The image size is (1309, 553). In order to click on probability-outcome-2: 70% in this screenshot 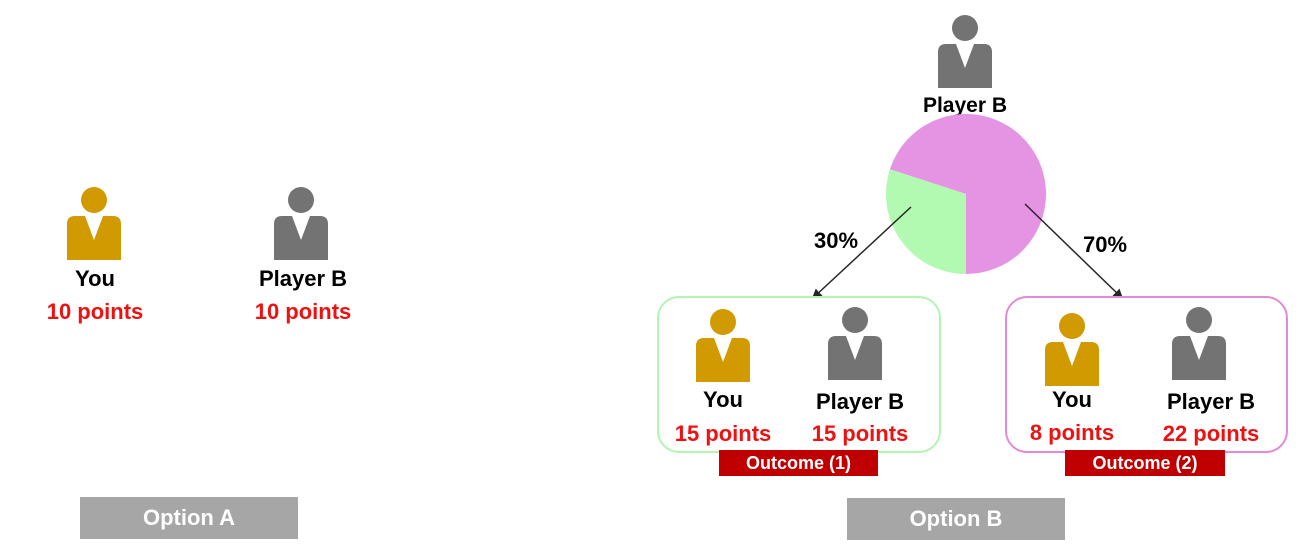, I will do `click(1105, 244)`.